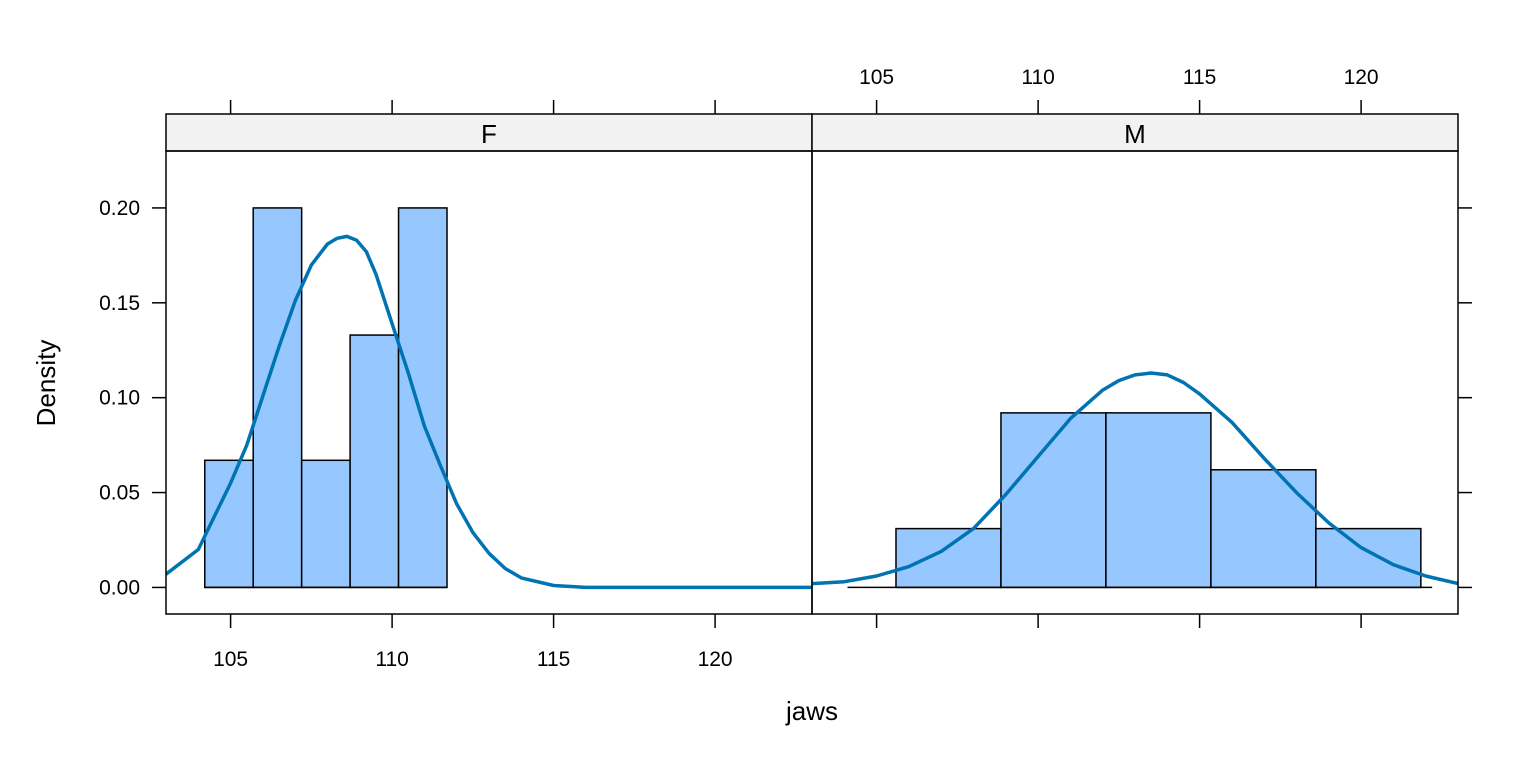 The image size is (1536, 768). I want to click on x-tick-label-bottom-115: 115, so click(553, 659).